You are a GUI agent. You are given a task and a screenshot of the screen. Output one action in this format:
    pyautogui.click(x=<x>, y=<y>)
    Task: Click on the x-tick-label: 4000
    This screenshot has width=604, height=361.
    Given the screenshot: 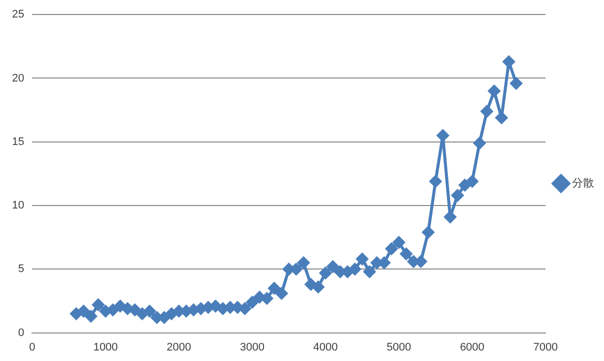 What is the action you would take?
    pyautogui.click(x=325, y=347)
    